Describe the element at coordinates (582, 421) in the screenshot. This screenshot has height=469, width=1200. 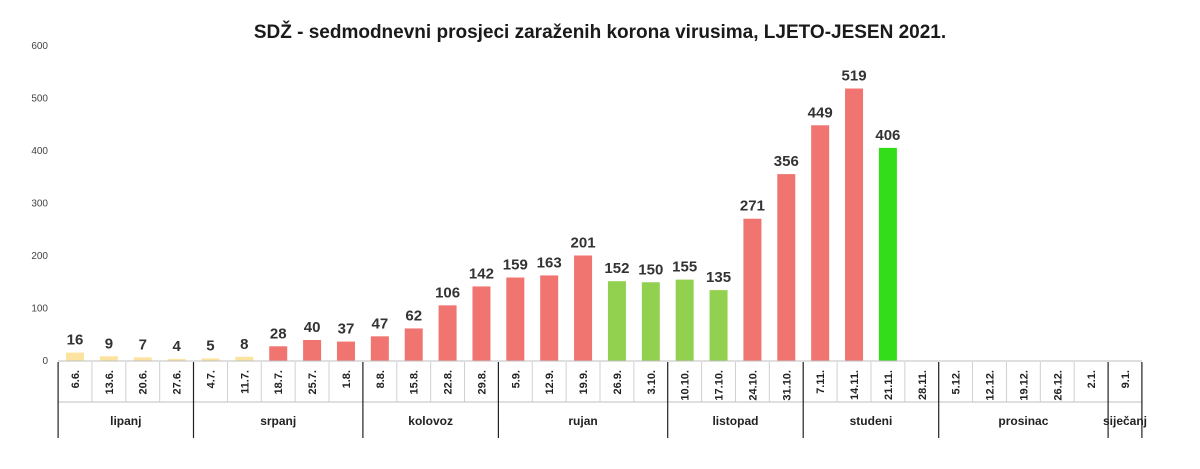
I see `month-label: rujan` at that location.